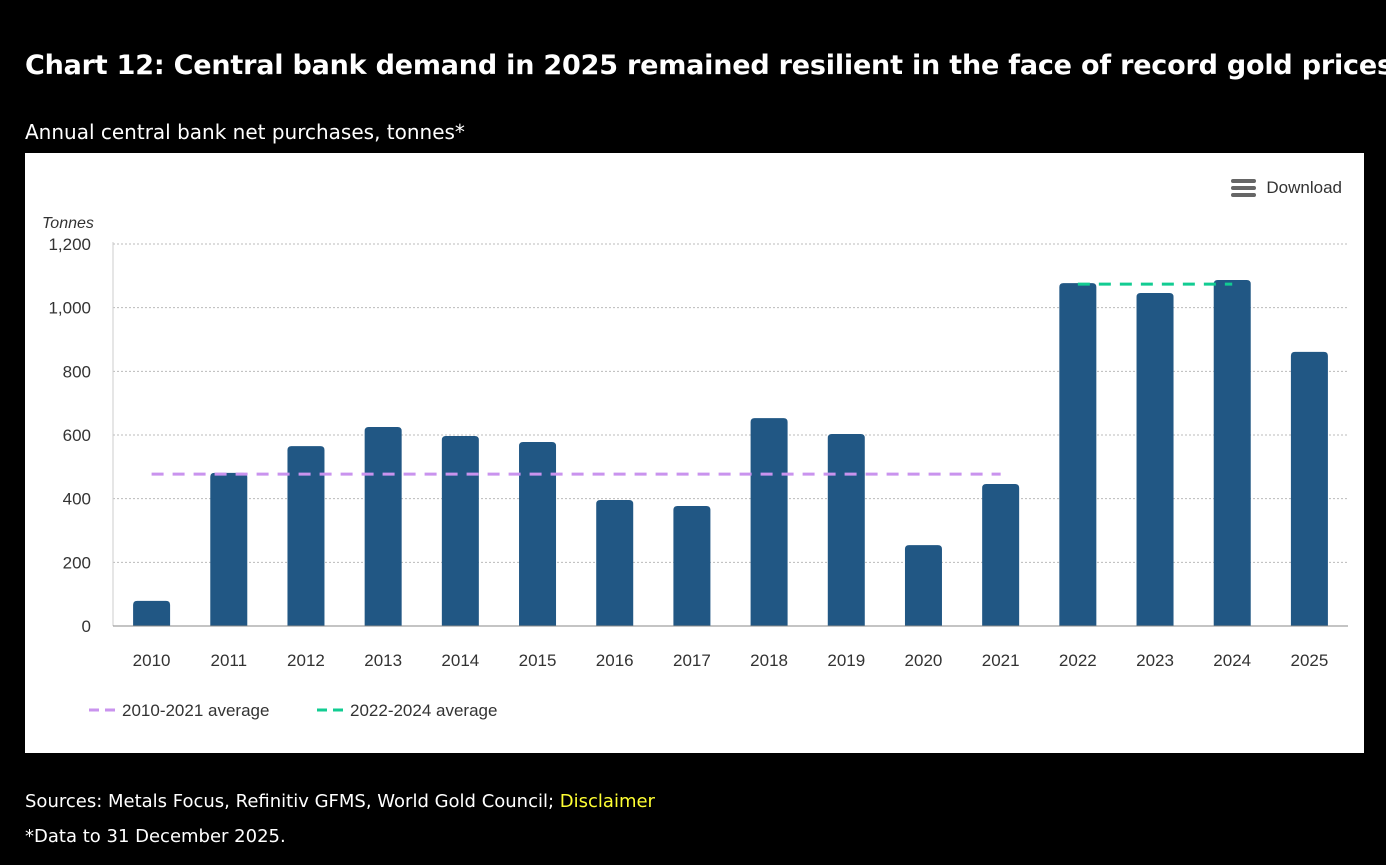 This screenshot has height=865, width=1386. Describe the element at coordinates (692, 660) in the screenshot. I see `x-tick-label: 2017` at that location.